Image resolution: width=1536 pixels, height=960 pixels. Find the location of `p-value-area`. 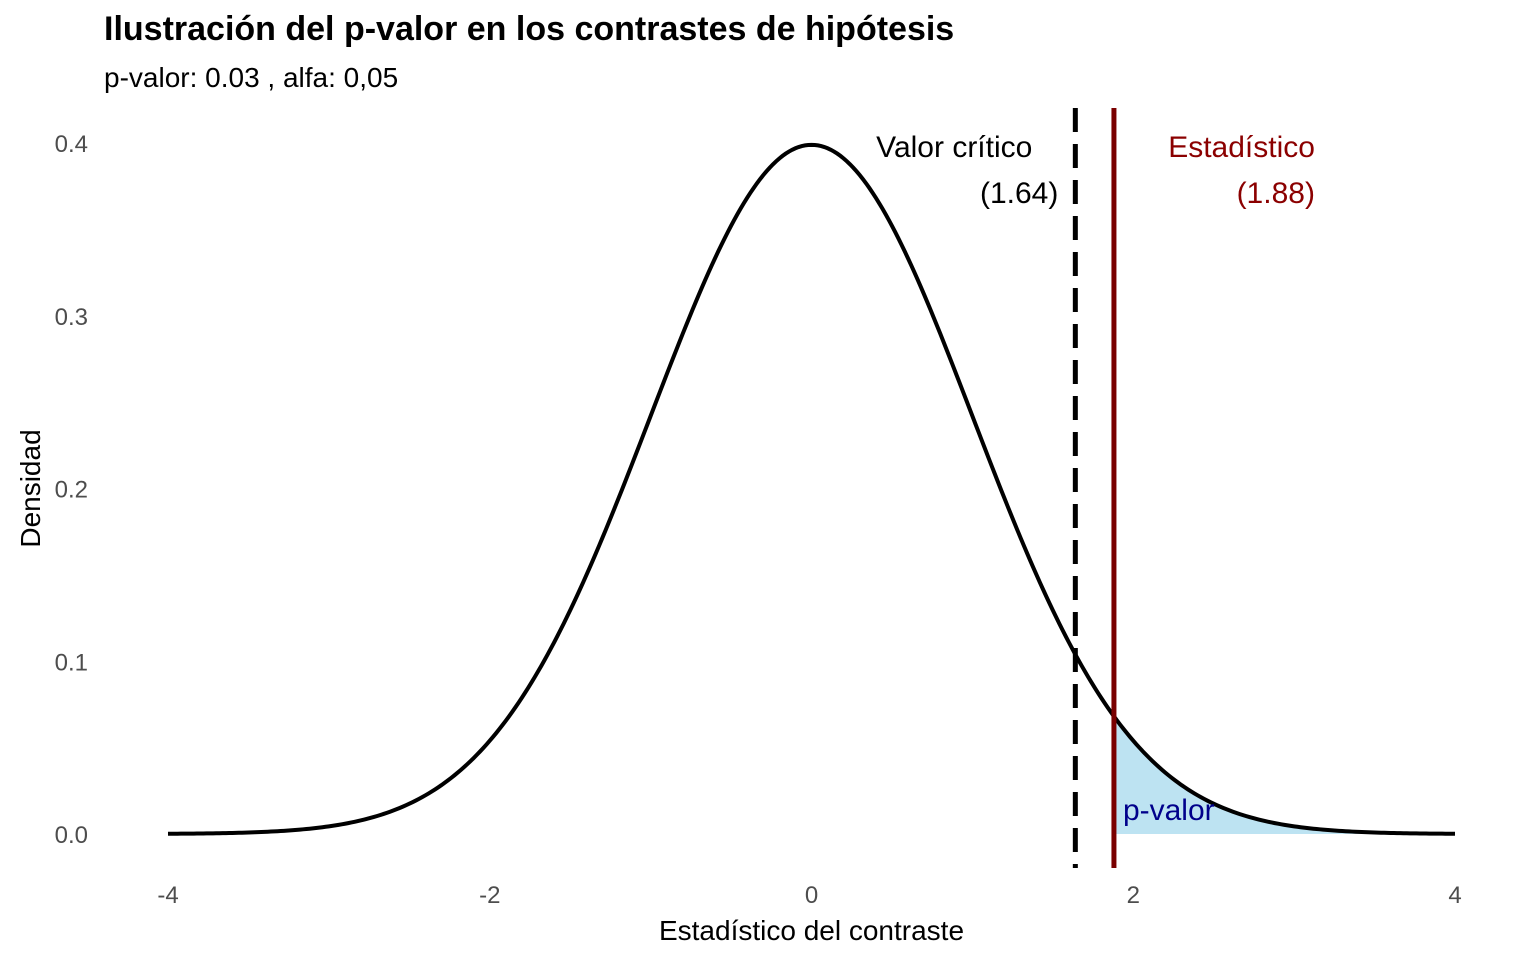

p-value-area is located at coordinates (1284, 775).